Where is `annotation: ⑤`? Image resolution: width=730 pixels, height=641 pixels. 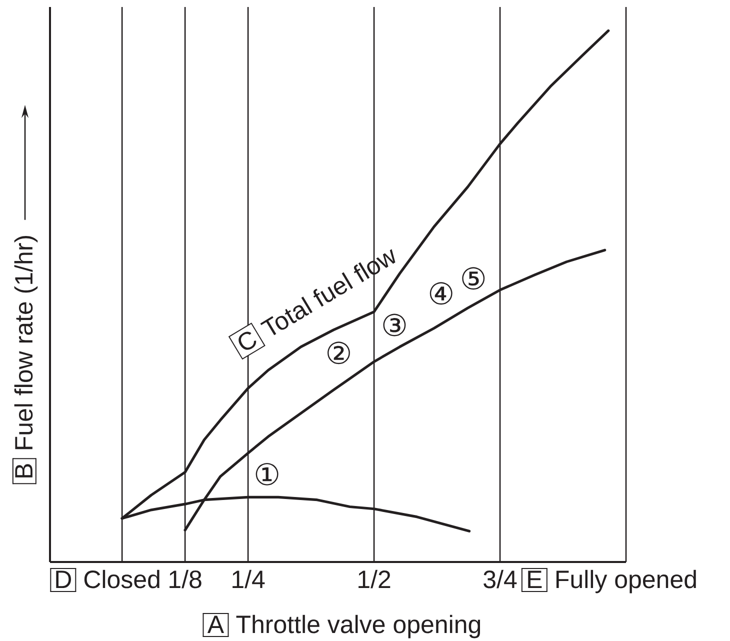
annotation: ⑤ is located at coordinates (473, 278).